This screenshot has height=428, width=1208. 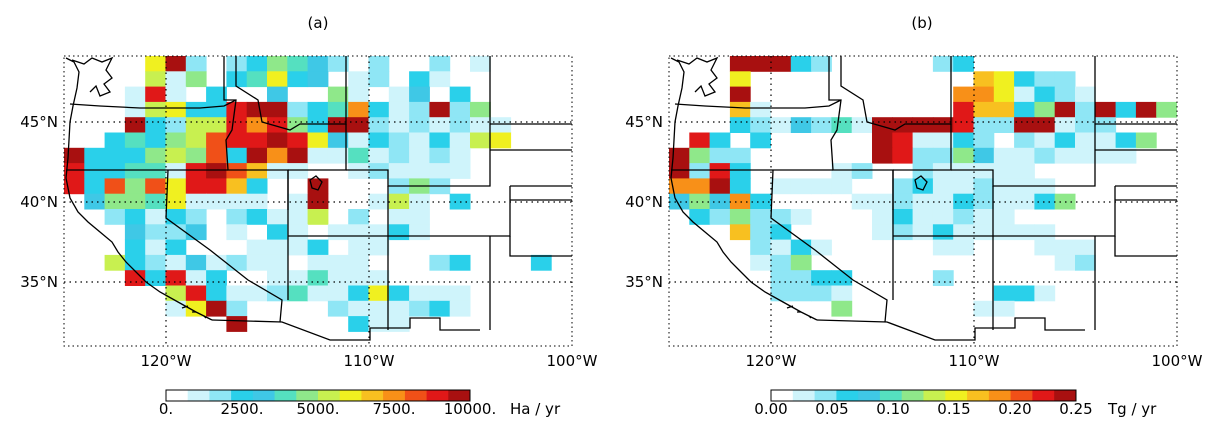 I want to click on colorbar-a-outline, so click(x=318, y=395).